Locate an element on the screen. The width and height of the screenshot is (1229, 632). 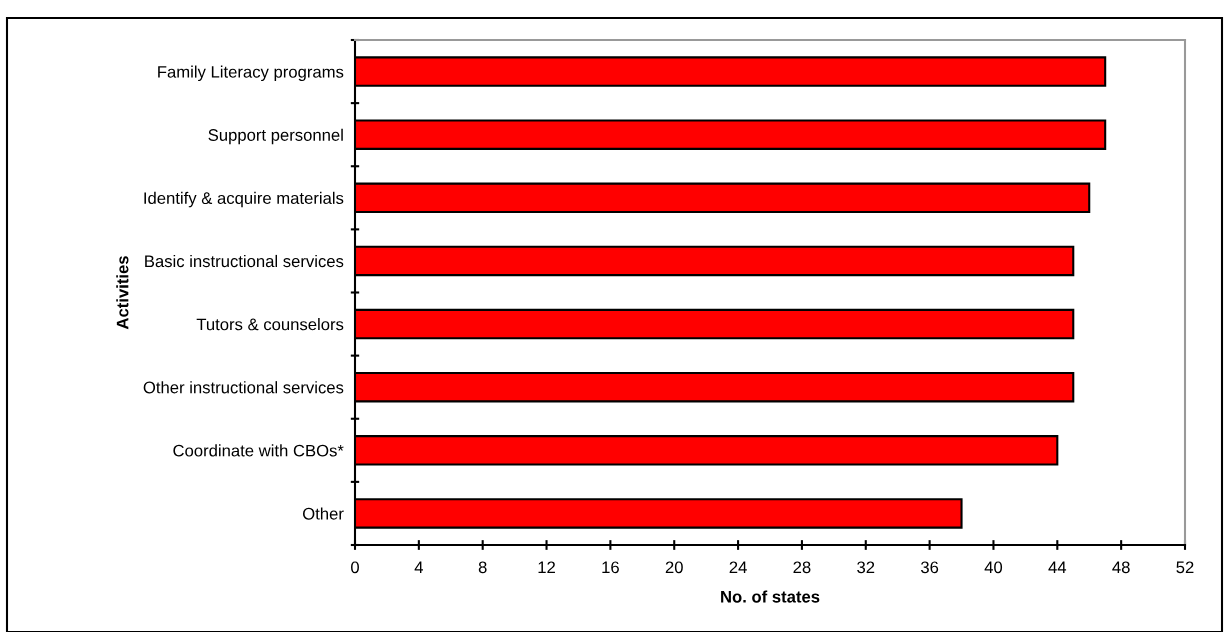
x-tick-label: 52 is located at coordinates (1185, 567).